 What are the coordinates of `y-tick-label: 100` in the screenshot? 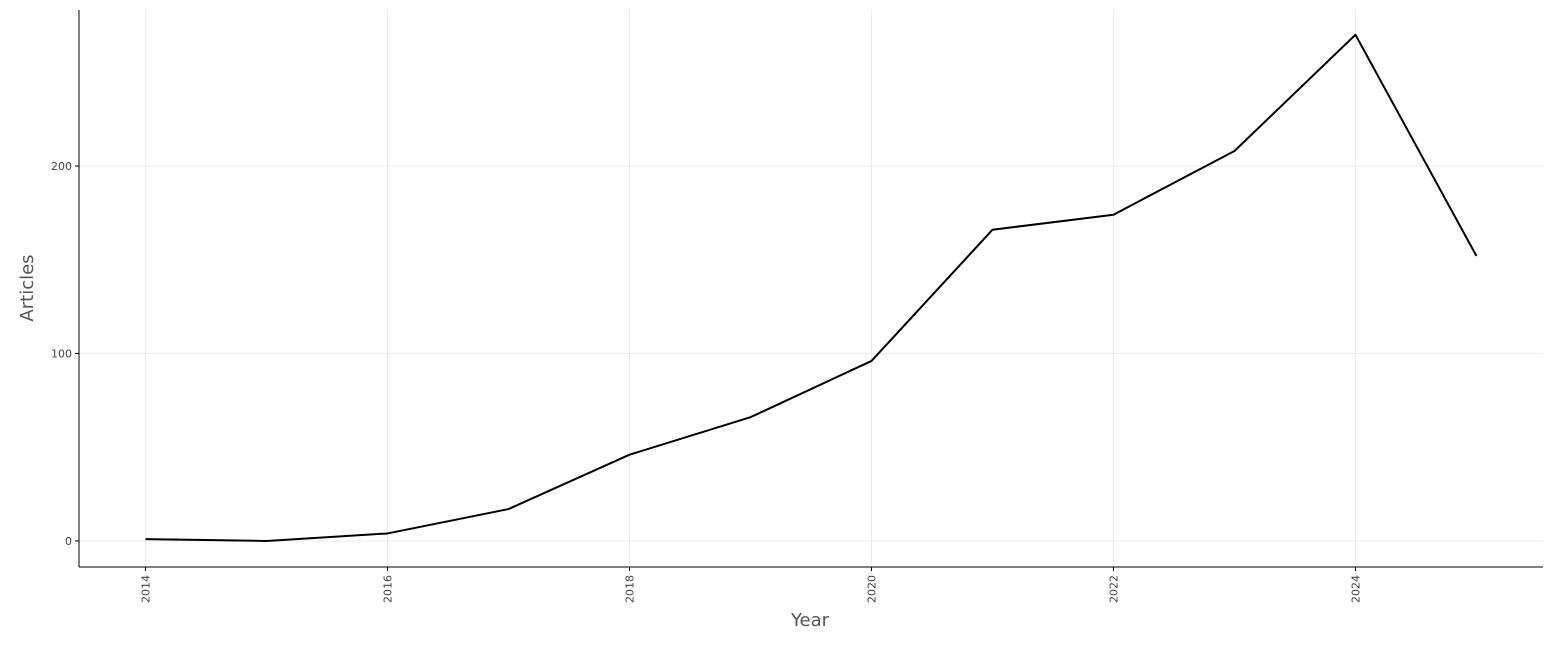 It's located at (61, 353).